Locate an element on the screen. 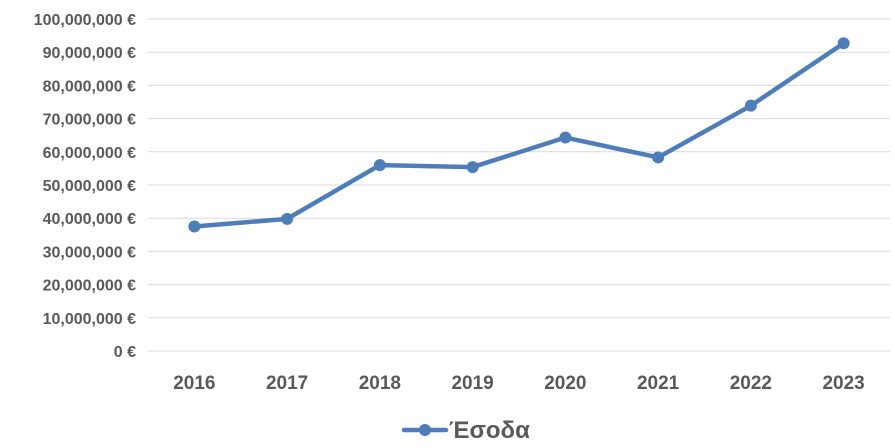 The image size is (895, 448). y-tick-label: 20,000,000 € is located at coordinates (90, 286).